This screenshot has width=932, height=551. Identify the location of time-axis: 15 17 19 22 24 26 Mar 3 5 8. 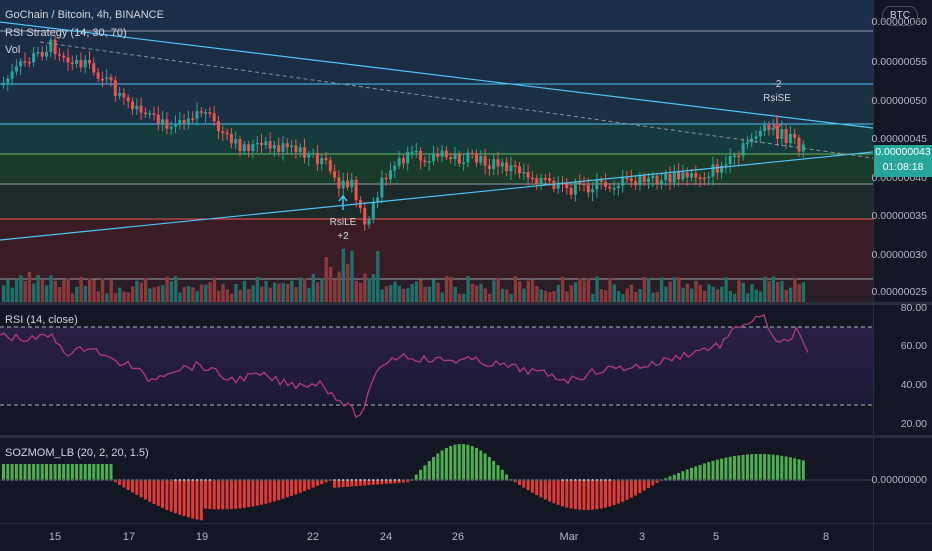
(436, 537).